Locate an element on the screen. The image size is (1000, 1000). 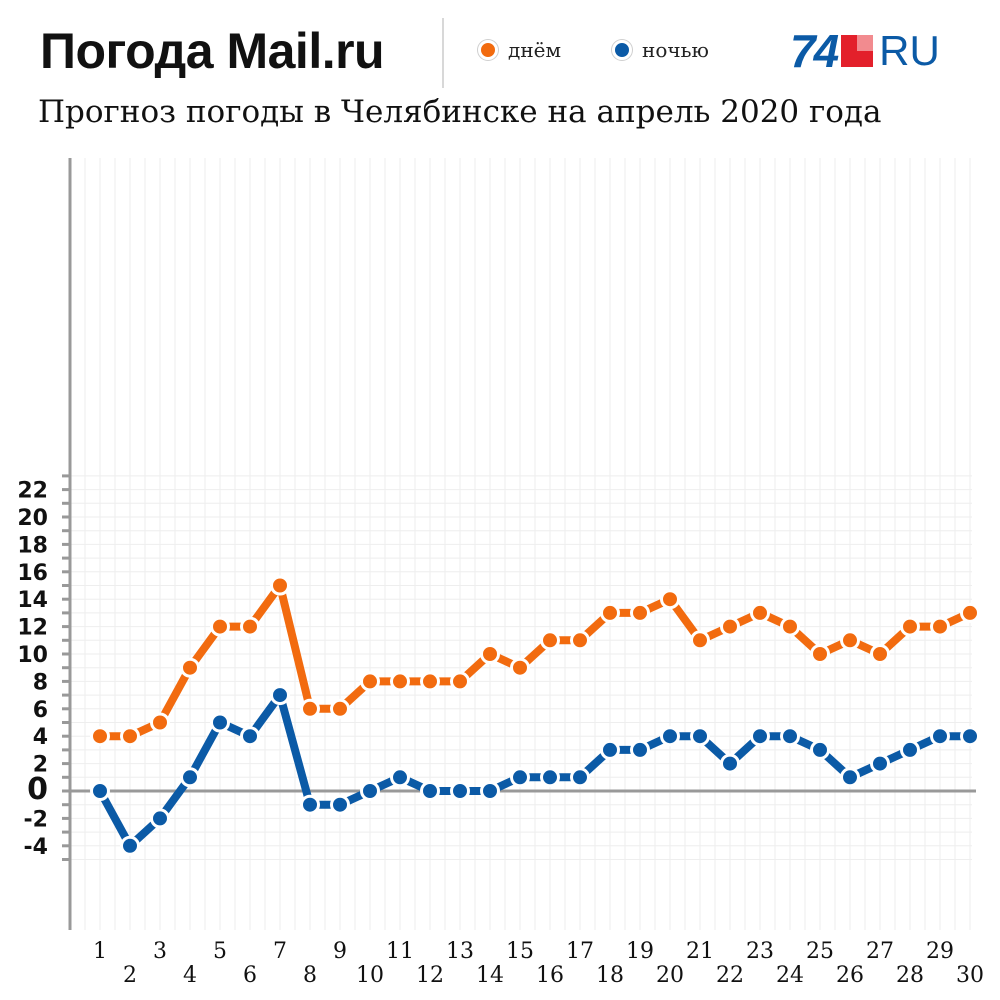
legend-item-night: ночью is located at coordinates (660, 50).